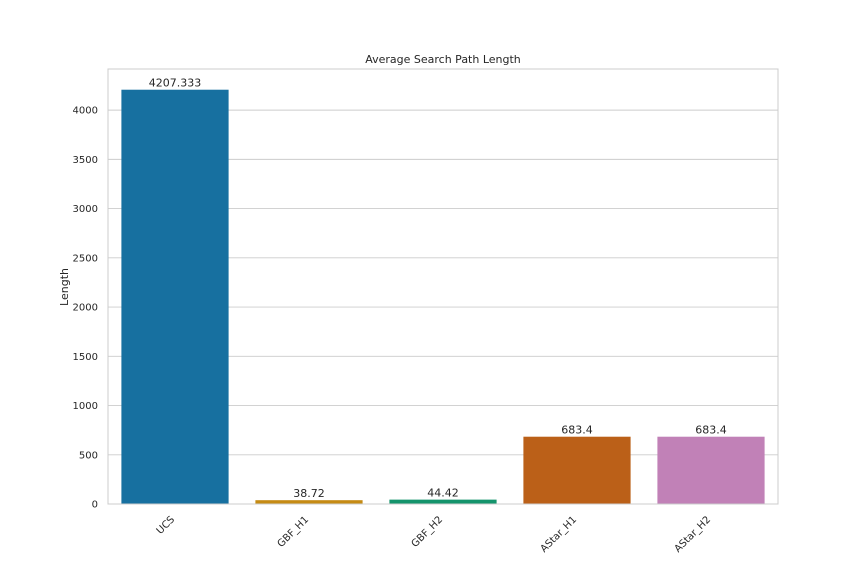 The width and height of the screenshot is (864, 576). Describe the element at coordinates (294, 532) in the screenshot. I see `x-tick-label: GBF_H1` at that location.